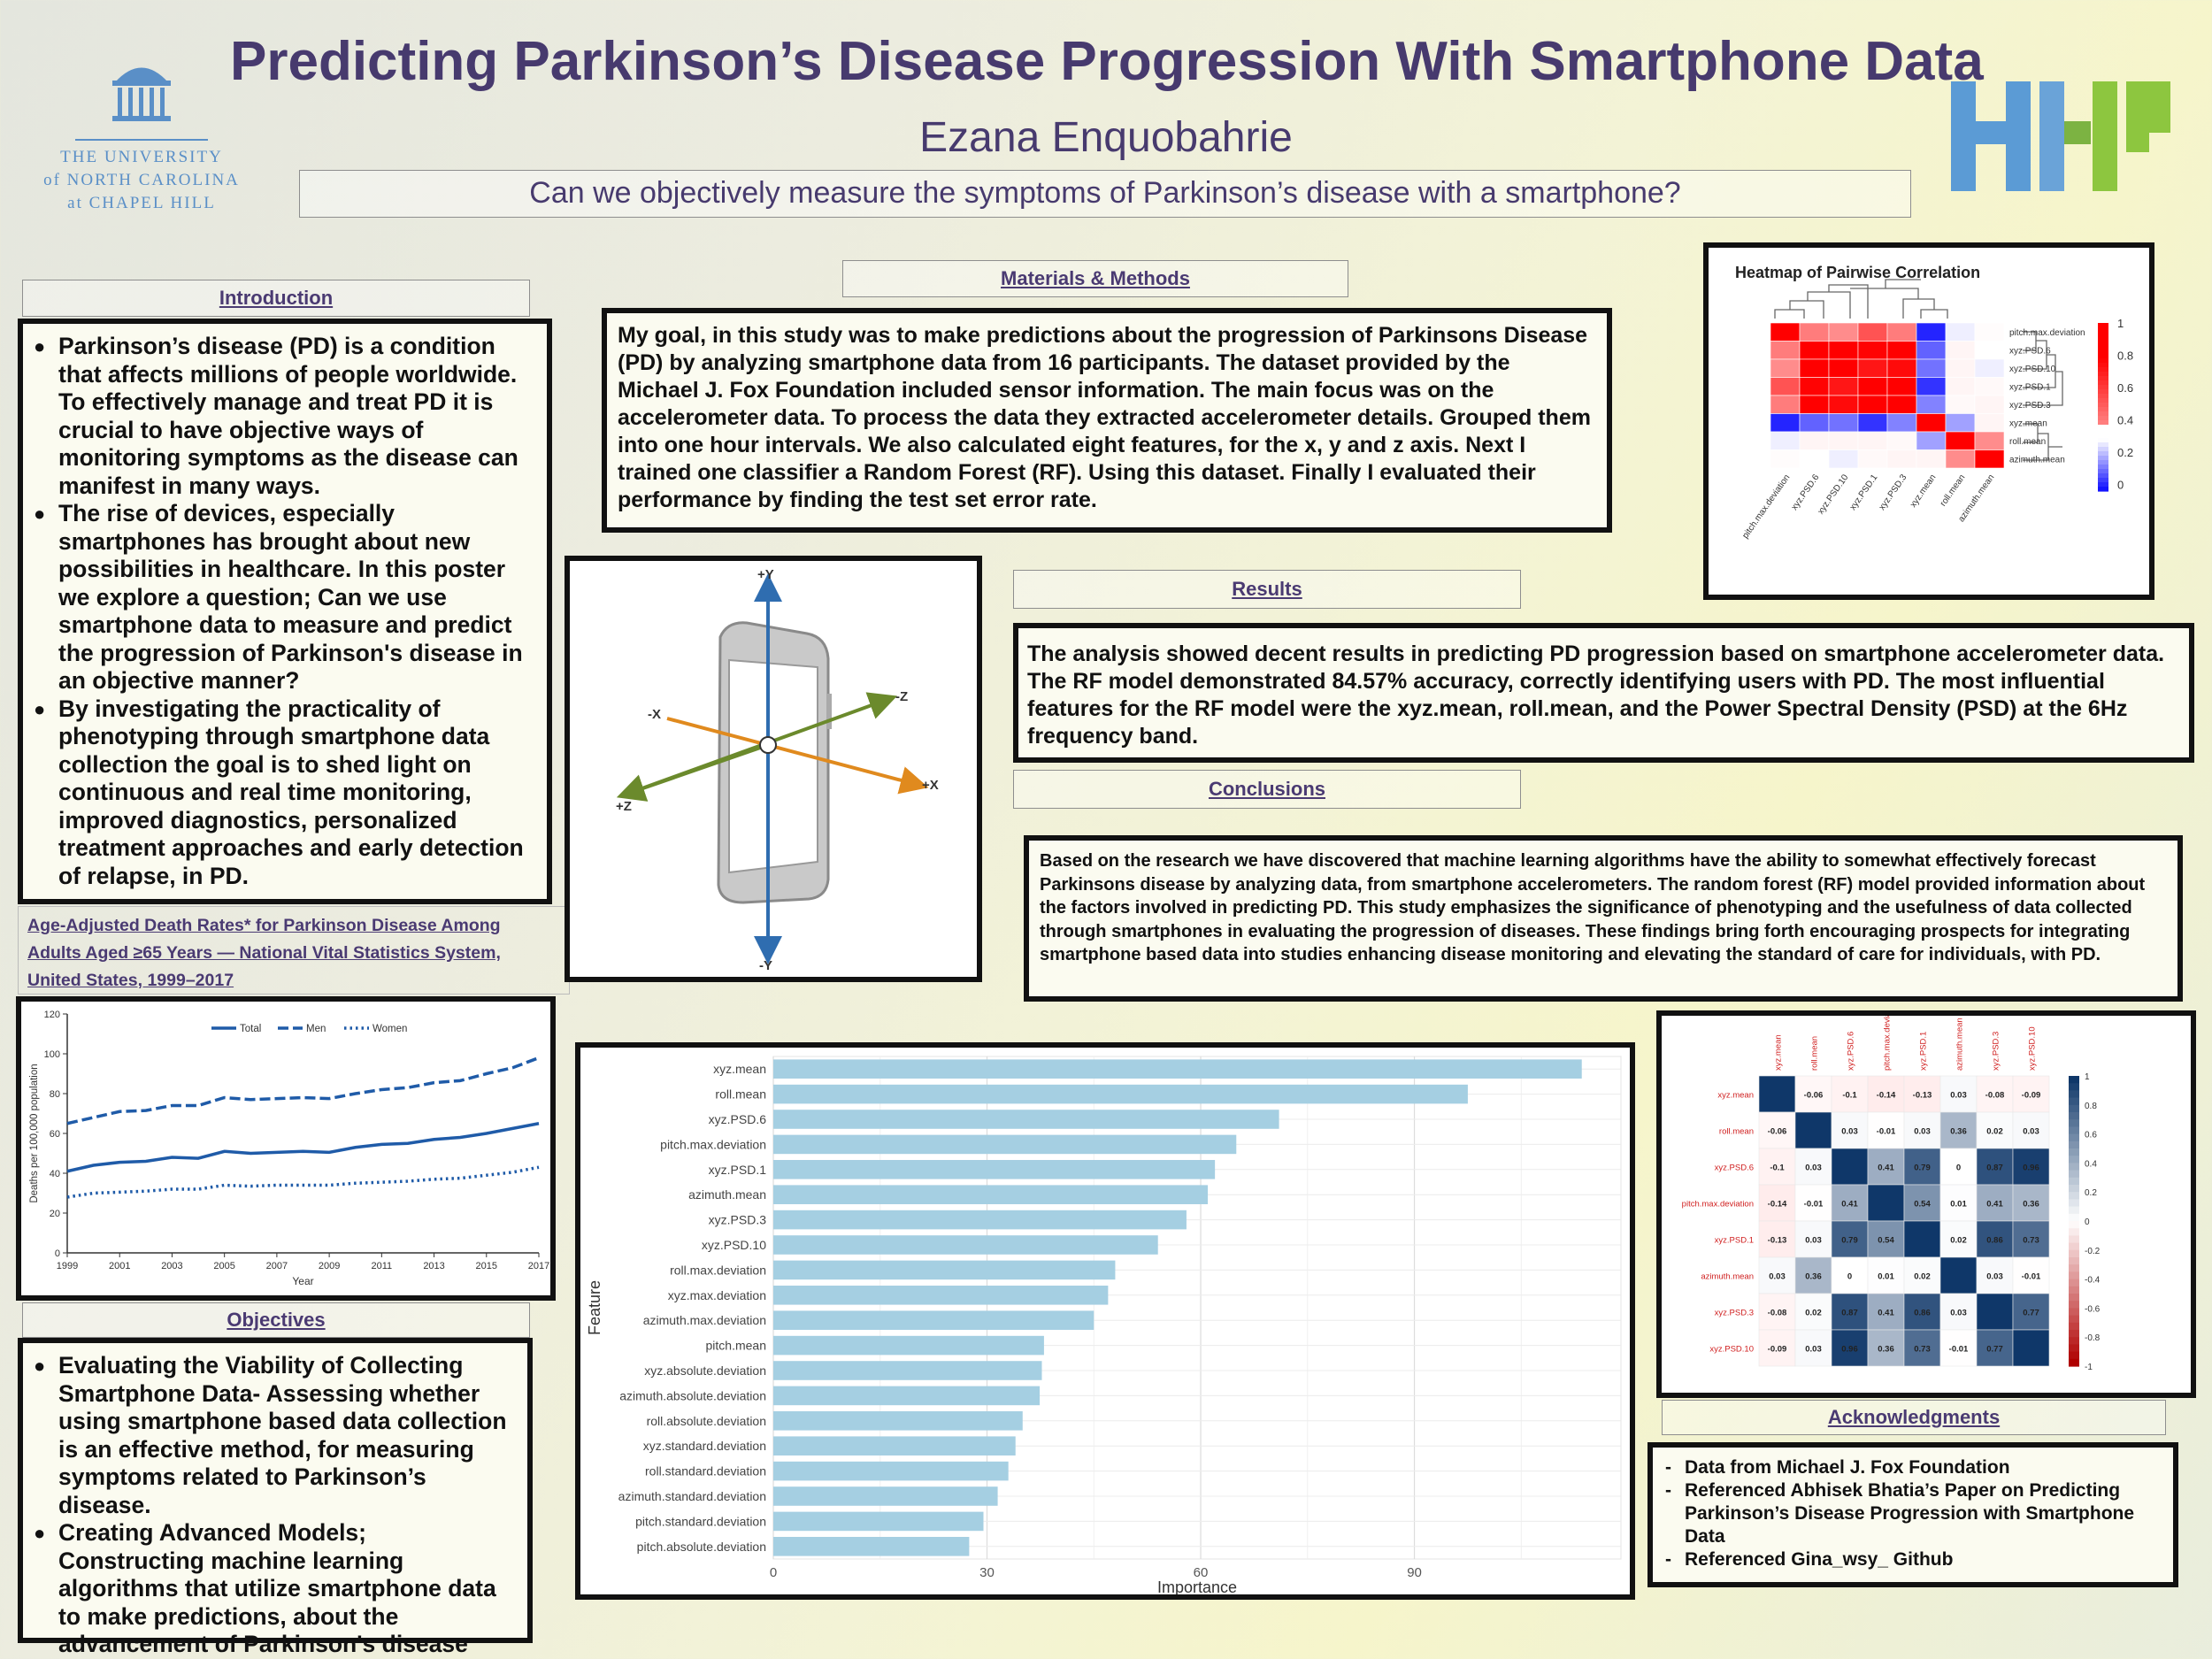 The width and height of the screenshot is (2212, 1659). Describe the element at coordinates (895, 1446) in the screenshot. I see `bar-xyz.standard.deviation` at that location.